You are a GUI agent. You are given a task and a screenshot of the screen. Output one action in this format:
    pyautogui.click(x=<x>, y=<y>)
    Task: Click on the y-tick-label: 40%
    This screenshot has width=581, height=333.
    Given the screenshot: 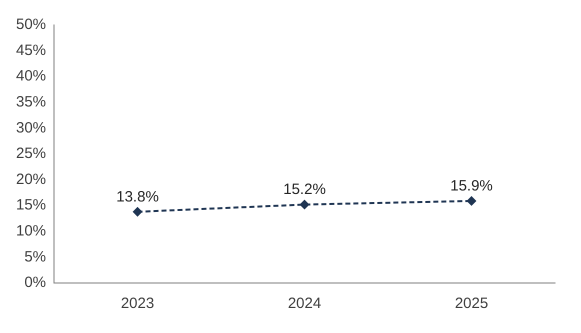 What is the action you would take?
    pyautogui.click(x=31, y=76)
    